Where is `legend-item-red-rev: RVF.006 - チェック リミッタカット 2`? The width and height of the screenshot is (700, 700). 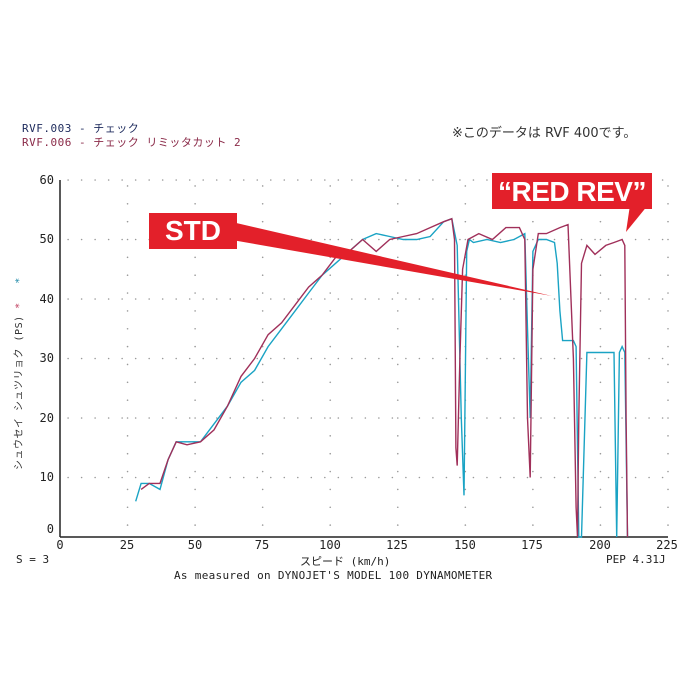
legend-item-red-rev: RVF.006 - チェック リミッタカット 2 is located at coordinates (132, 142).